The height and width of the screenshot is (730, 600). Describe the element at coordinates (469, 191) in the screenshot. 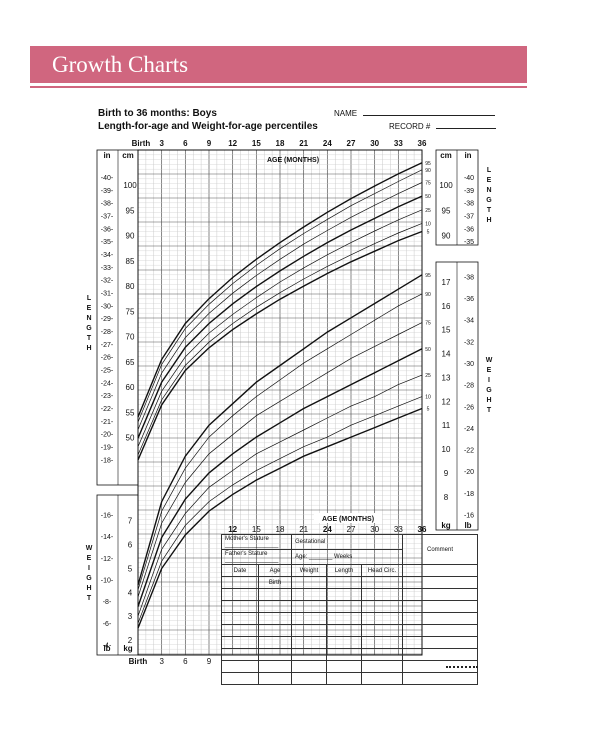

I see `length-in-tick-right: -39` at that location.